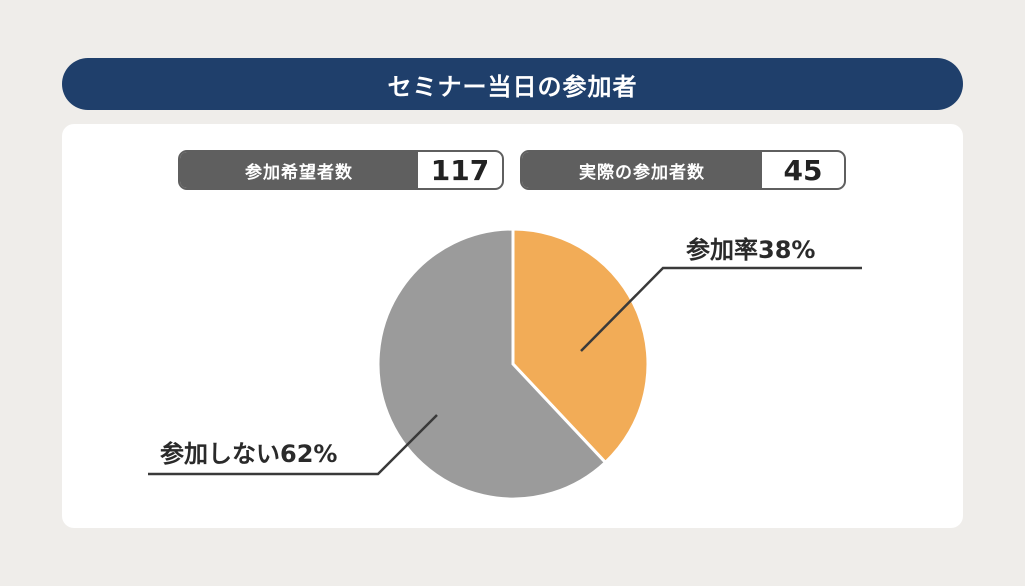 The width and height of the screenshot is (1025, 586). Describe the element at coordinates (512, 84) in the screenshot. I see `page-title: セミナー当日の参加者` at that location.